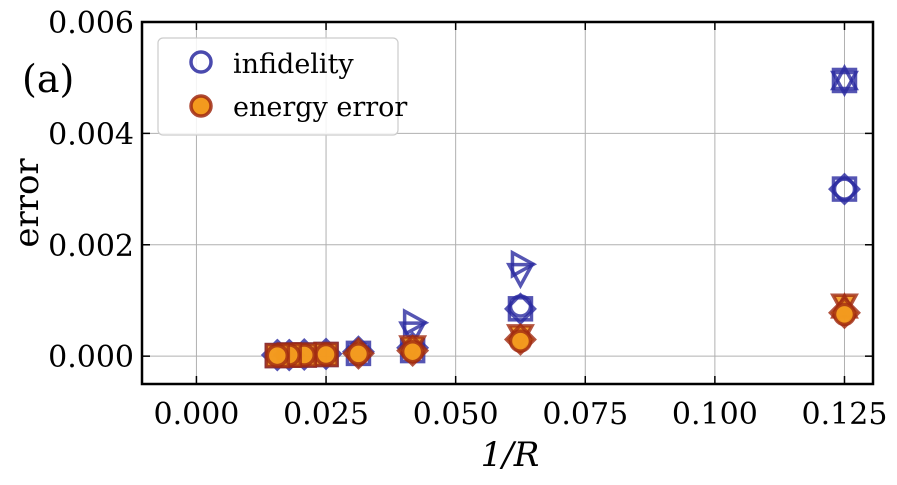 The image size is (897, 485). I want to click on x-tick-label: 0.075, so click(585, 414).